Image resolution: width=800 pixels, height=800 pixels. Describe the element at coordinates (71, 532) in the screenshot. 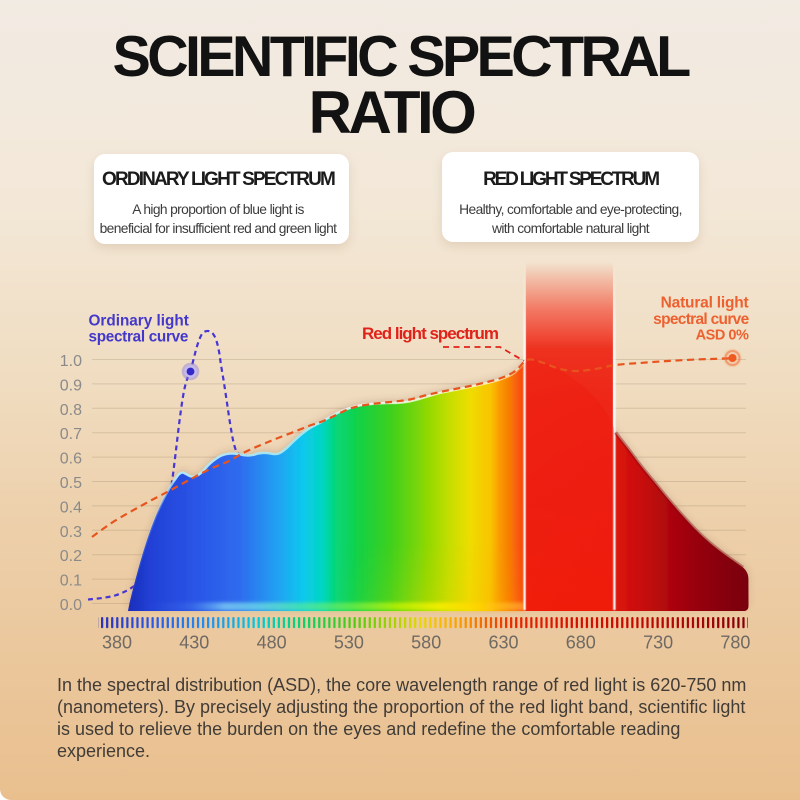

I see `svg-text: 0.3` at that location.